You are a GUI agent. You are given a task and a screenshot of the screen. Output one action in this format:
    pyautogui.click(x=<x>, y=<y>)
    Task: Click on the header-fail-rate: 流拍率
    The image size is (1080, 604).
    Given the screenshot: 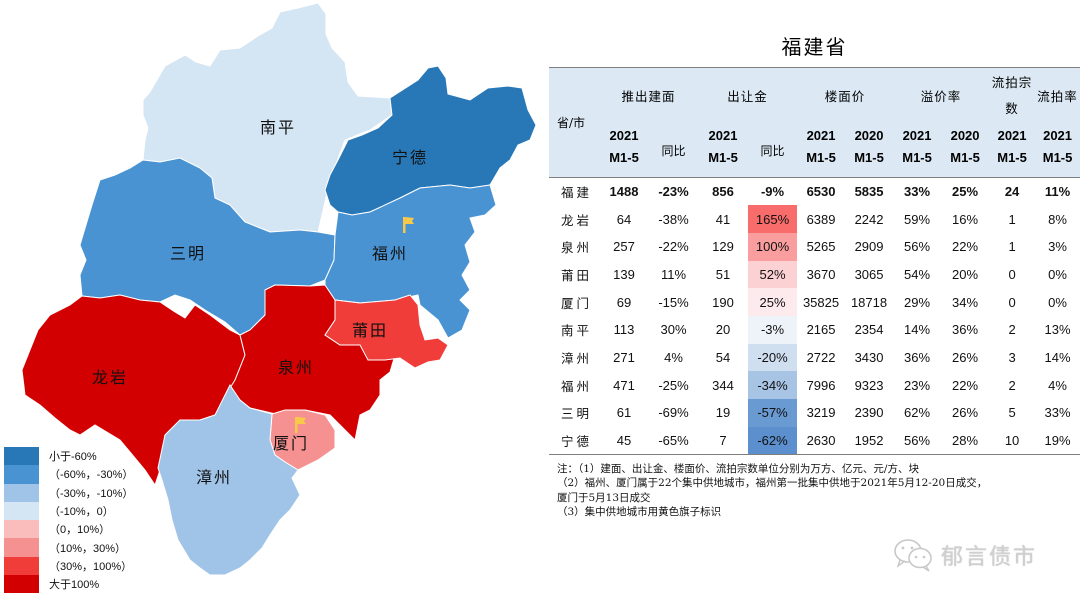 What is the action you would take?
    pyautogui.click(x=1057, y=97)
    